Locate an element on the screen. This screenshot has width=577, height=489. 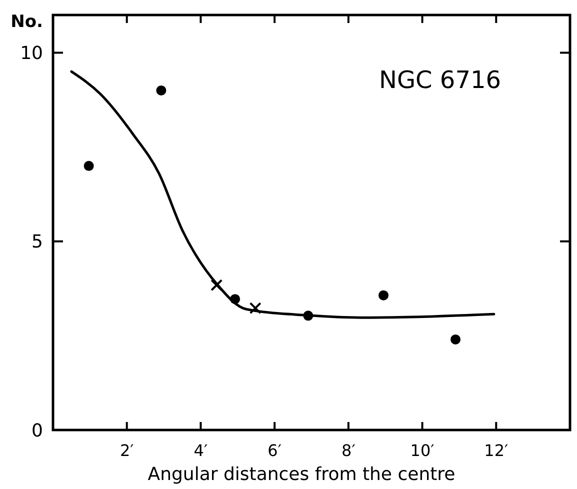
x-axis-title: Angular distances from the centre is located at coordinates (302, 474).